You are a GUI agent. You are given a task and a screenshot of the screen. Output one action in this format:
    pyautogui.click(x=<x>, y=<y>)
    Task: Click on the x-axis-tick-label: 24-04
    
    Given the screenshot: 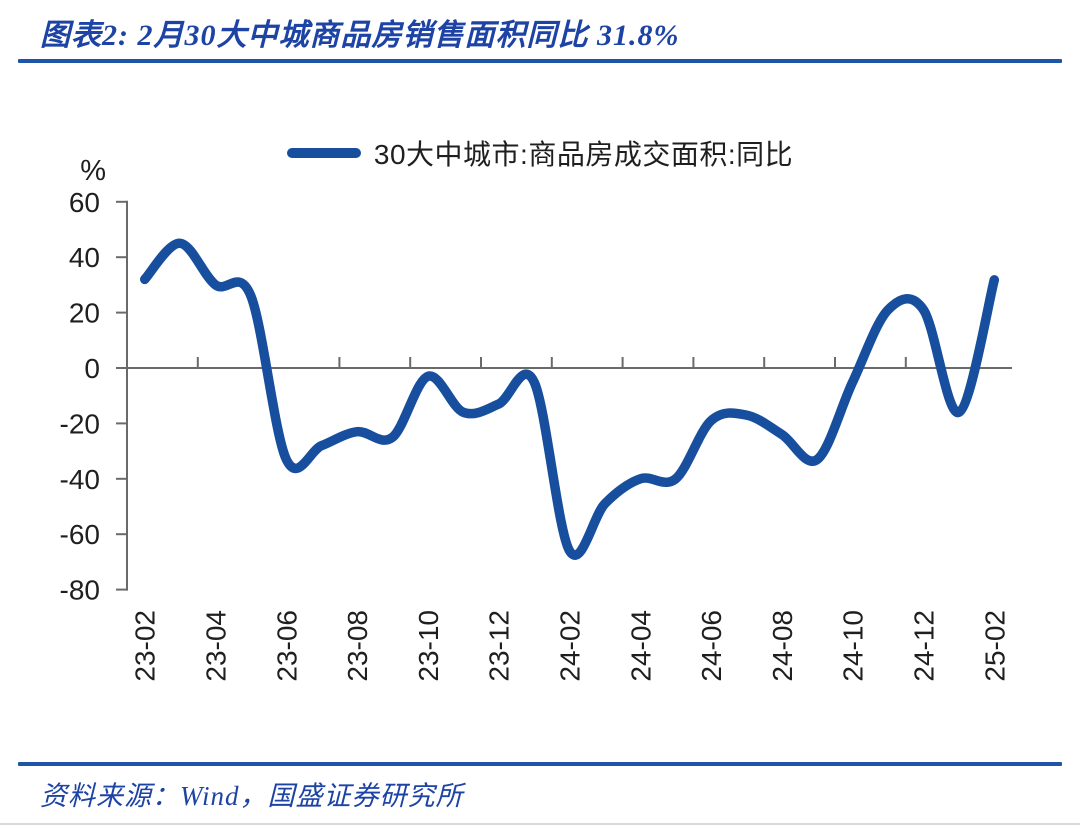 What is the action you would take?
    pyautogui.click(x=640, y=646)
    